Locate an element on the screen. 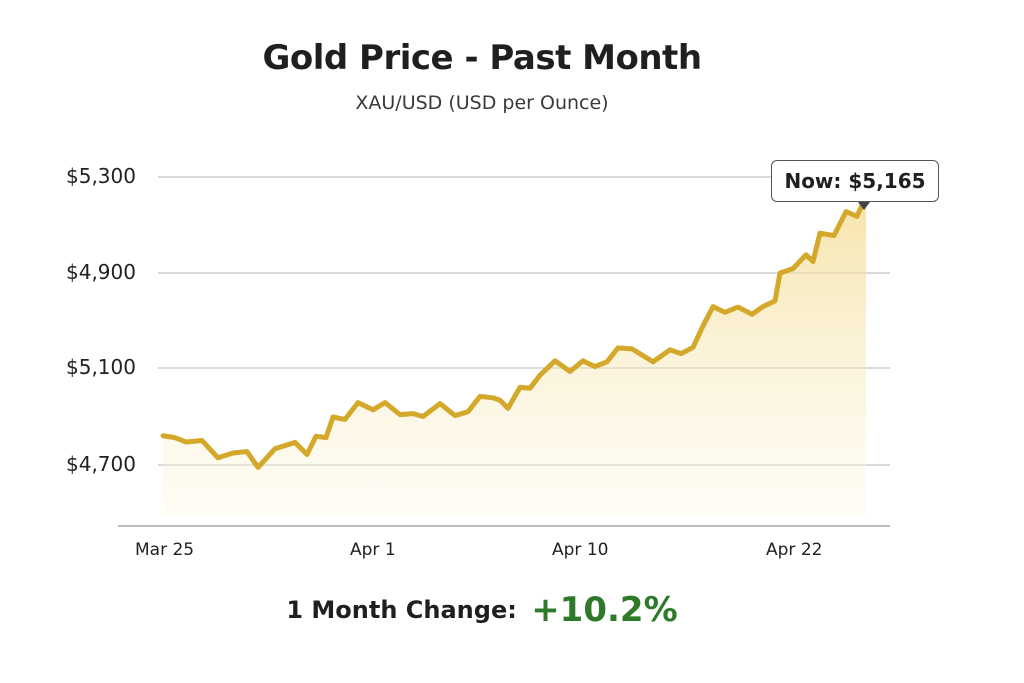  current-price-callout: Now: $5,165 is located at coordinates (855, 181).